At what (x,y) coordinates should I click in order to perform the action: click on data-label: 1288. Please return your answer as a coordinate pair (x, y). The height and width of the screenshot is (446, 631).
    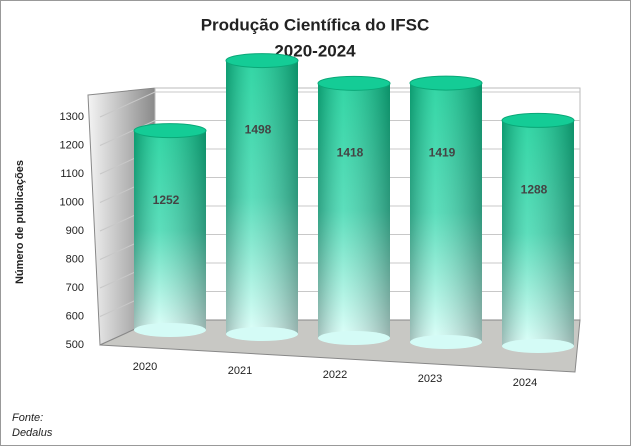
    Looking at the image, I should click on (534, 190).